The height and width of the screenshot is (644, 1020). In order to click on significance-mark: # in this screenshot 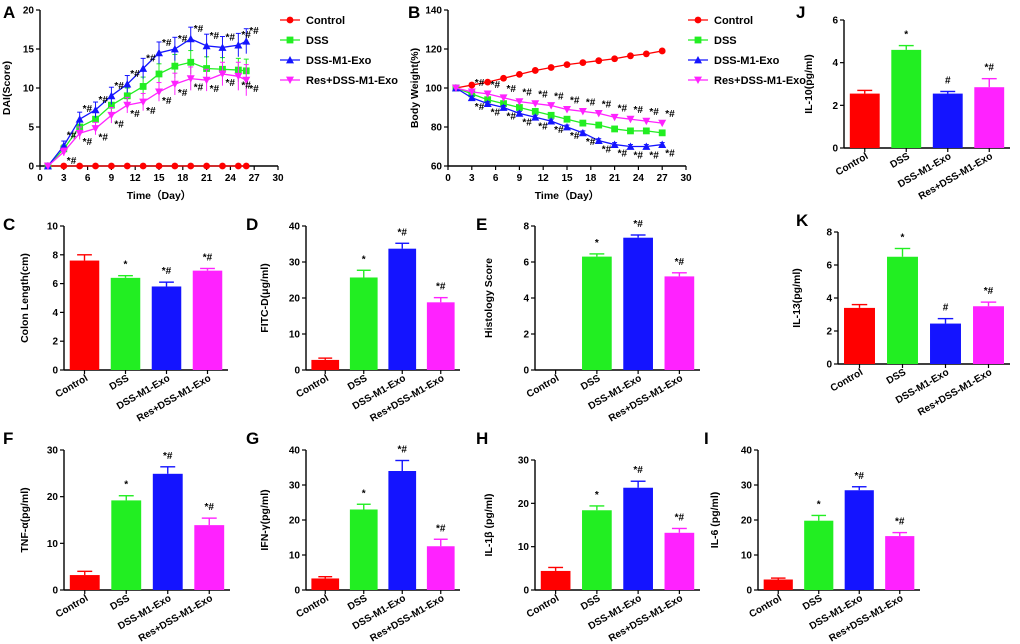, I will do `click(946, 308)`.